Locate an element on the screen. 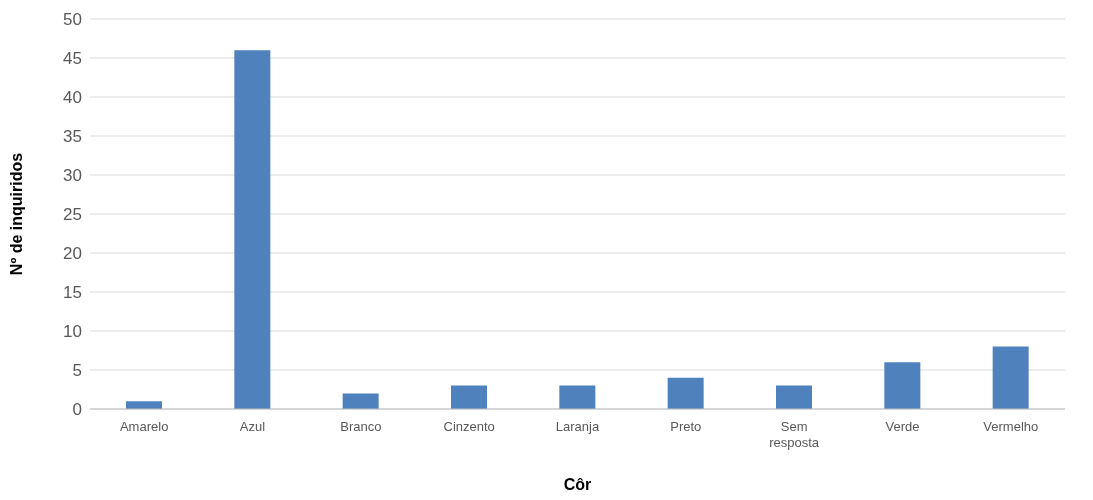 The image size is (1093, 500). x-tick-label: Azul is located at coordinates (252, 426).